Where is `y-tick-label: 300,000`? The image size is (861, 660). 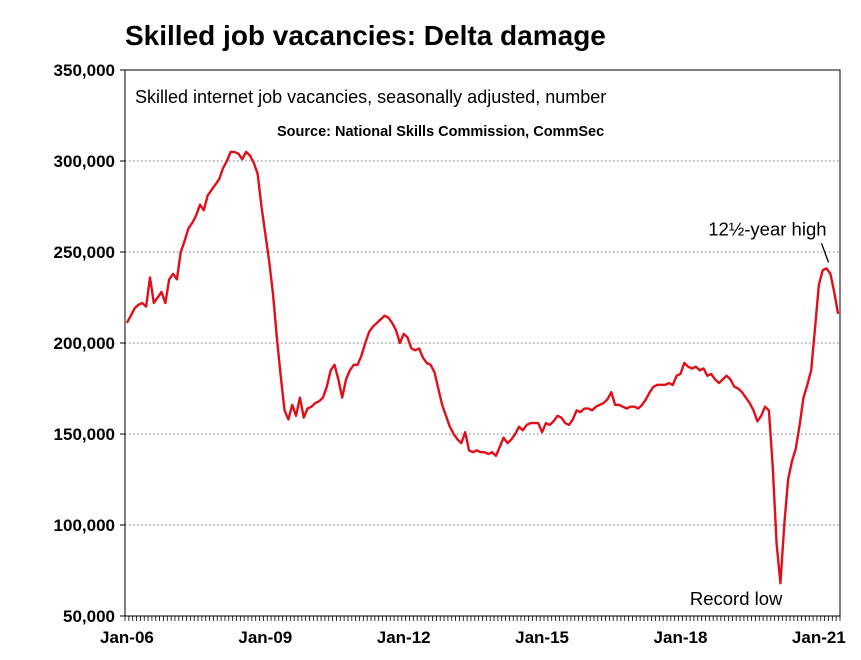
y-tick-label: 300,000 is located at coordinates (84, 161).